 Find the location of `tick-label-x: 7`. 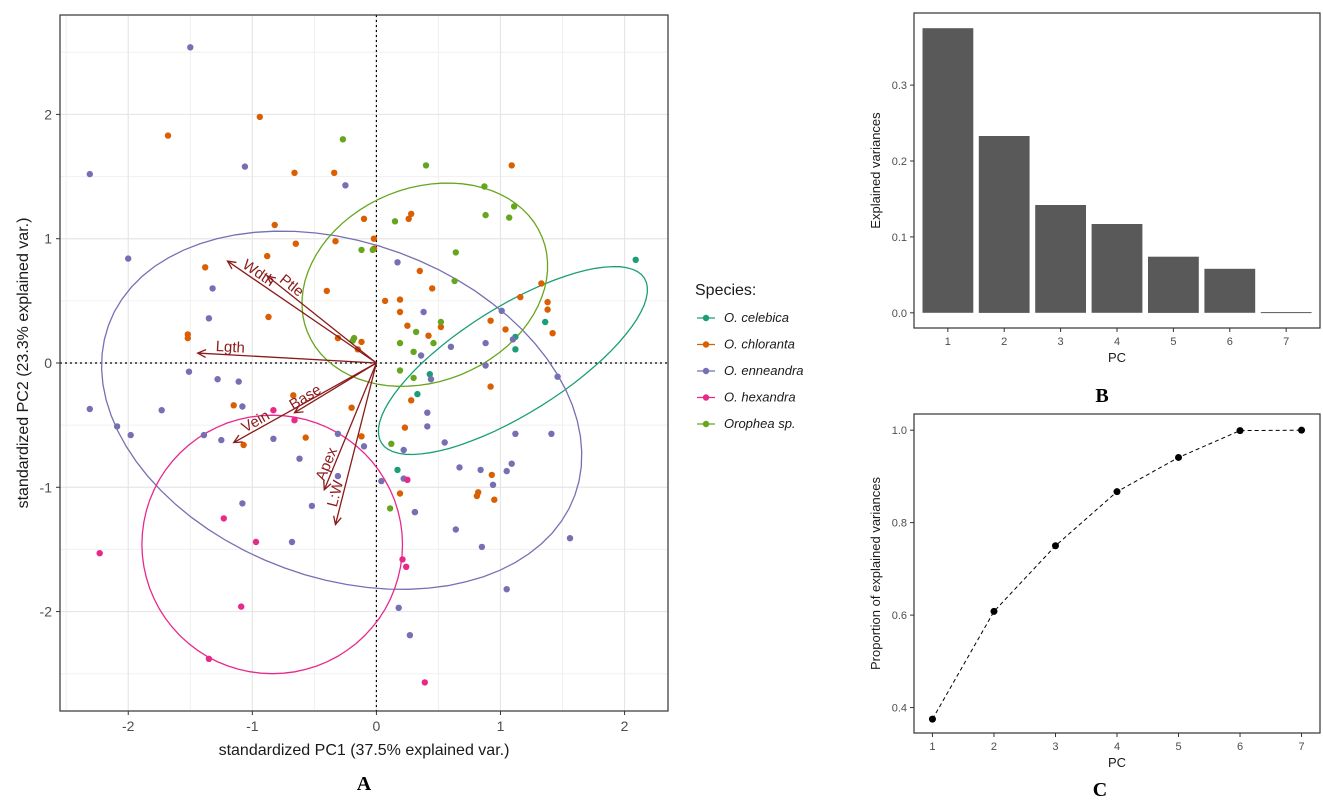

tick-label-x: 7 is located at coordinates (1301, 747).